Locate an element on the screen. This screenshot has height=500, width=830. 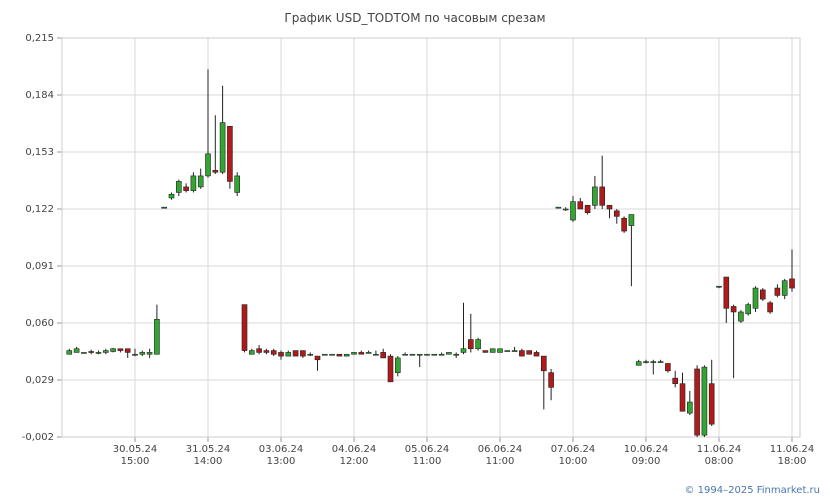
x-tick-label: 10.06.24 09:00 is located at coordinates (646, 455).